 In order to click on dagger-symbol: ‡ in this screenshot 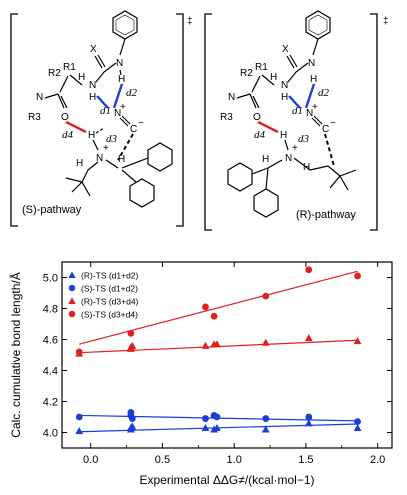, I will do `click(190, 21)`.